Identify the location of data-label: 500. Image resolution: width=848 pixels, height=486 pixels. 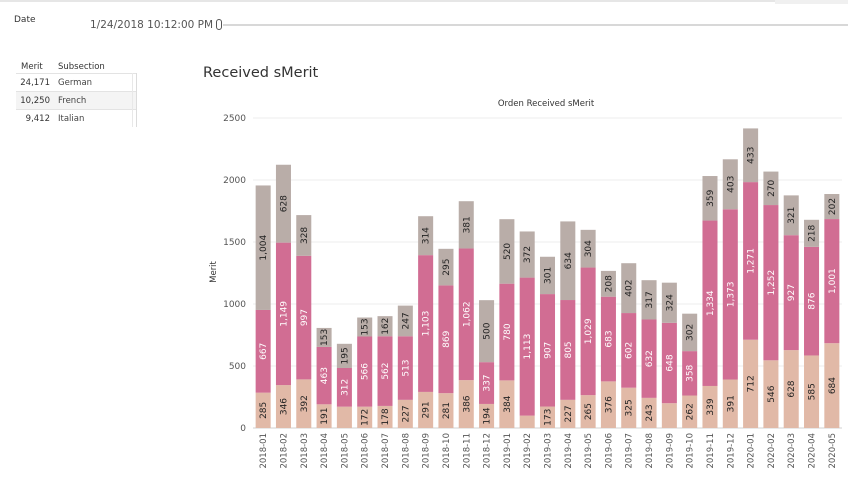
(488, 330).